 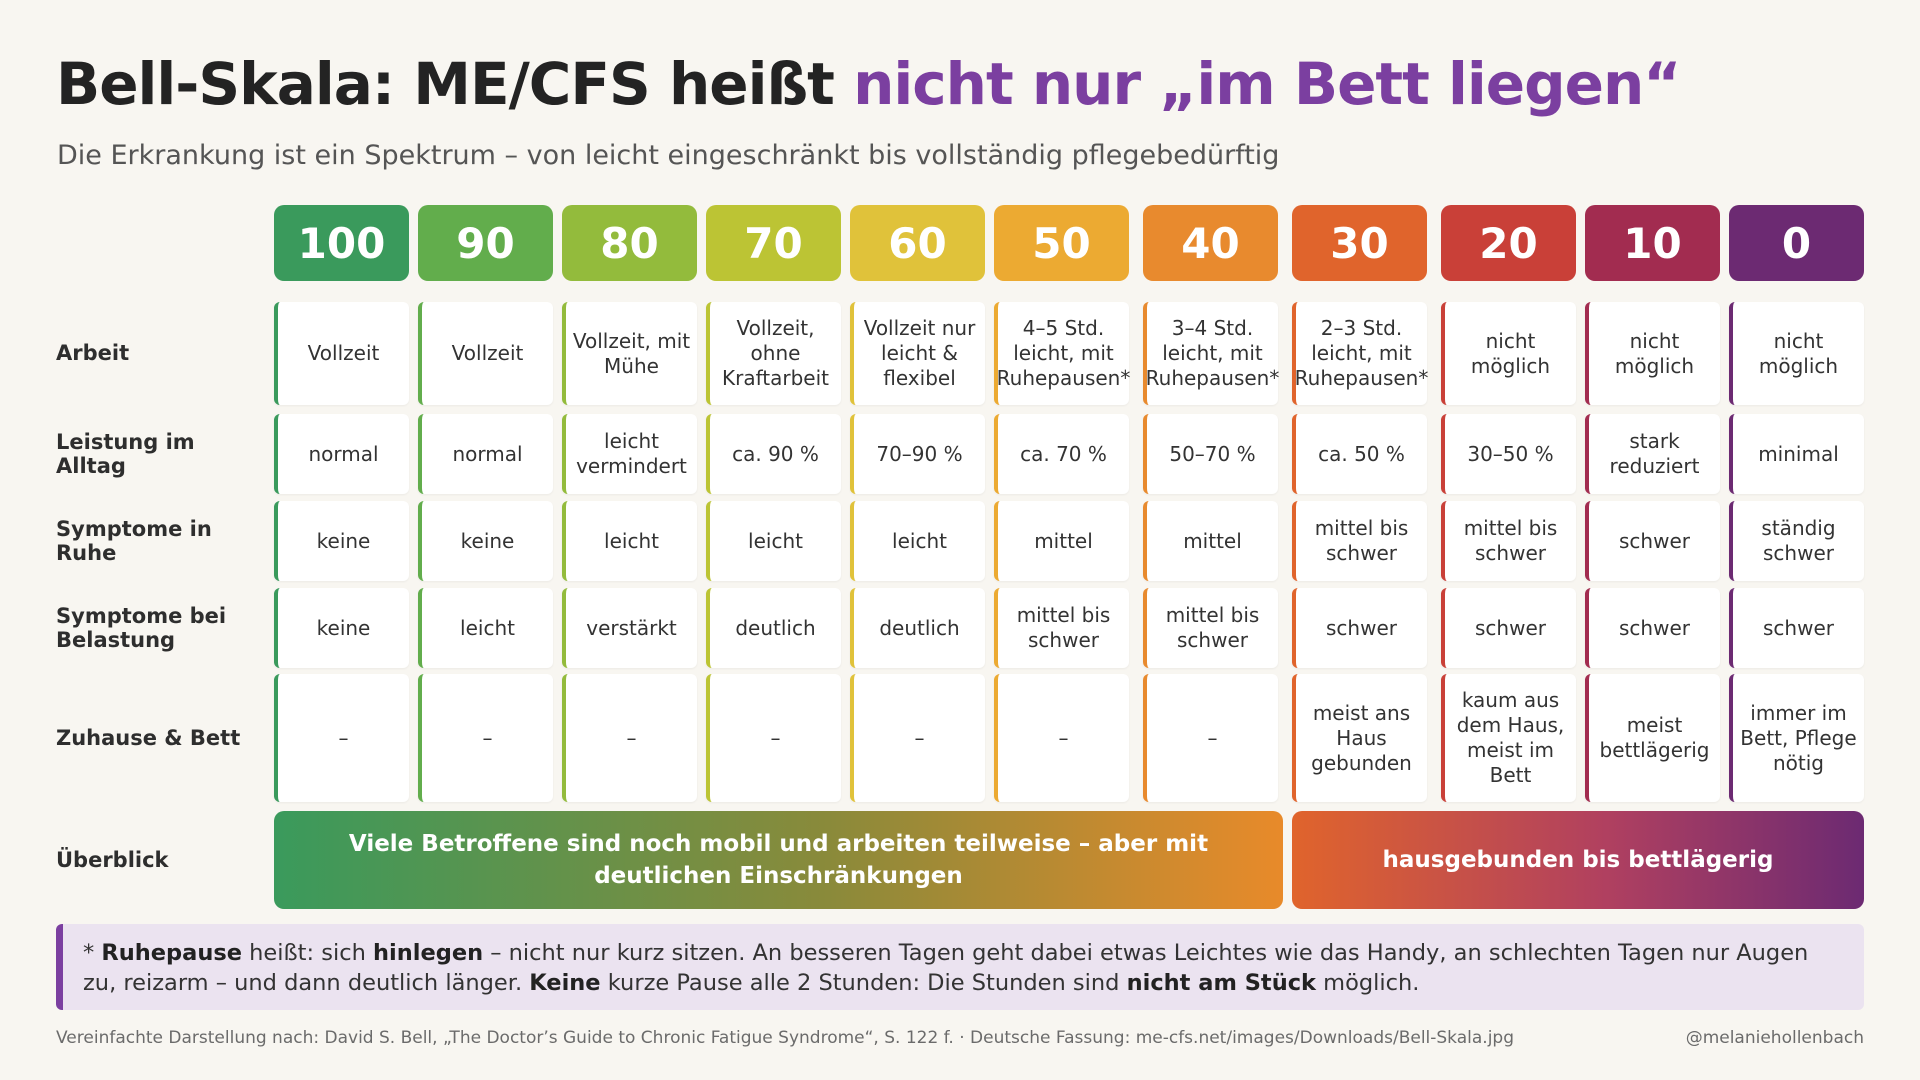 I want to click on table-cell: ca. 50 %, so click(x=1359, y=454).